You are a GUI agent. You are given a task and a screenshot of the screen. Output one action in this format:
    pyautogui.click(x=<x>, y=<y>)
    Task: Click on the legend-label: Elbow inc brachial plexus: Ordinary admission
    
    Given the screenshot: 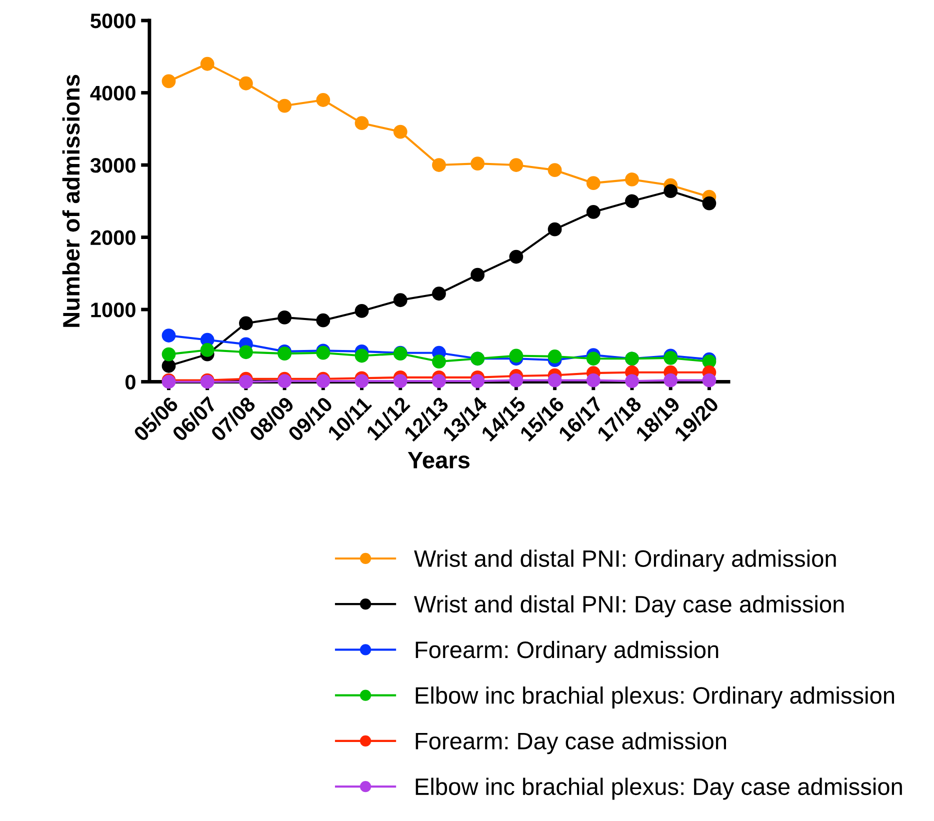 What is the action you would take?
    pyautogui.click(x=655, y=697)
    